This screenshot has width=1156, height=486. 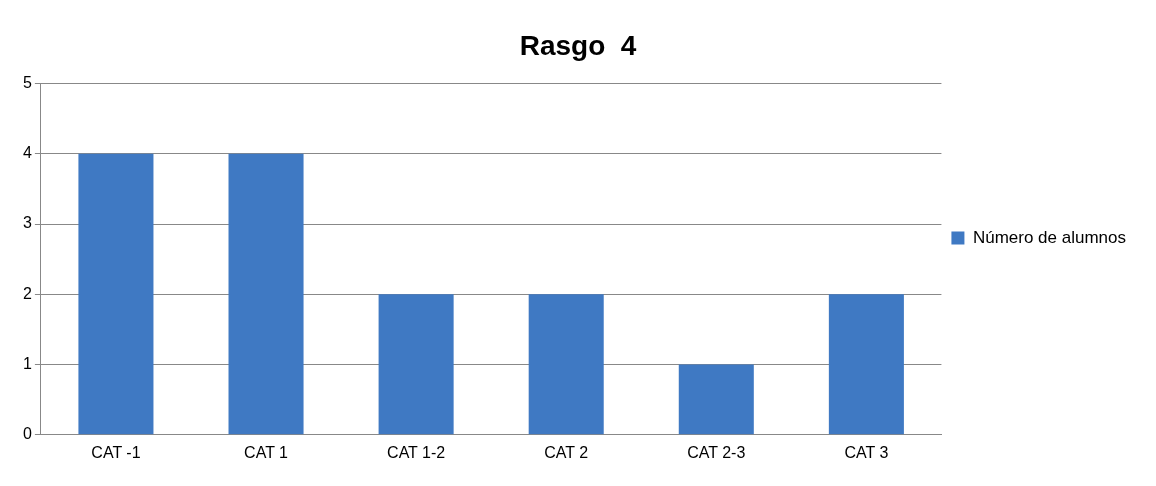 What do you see at coordinates (27, 223) in the screenshot?
I see `y-tick-label: 3` at bounding box center [27, 223].